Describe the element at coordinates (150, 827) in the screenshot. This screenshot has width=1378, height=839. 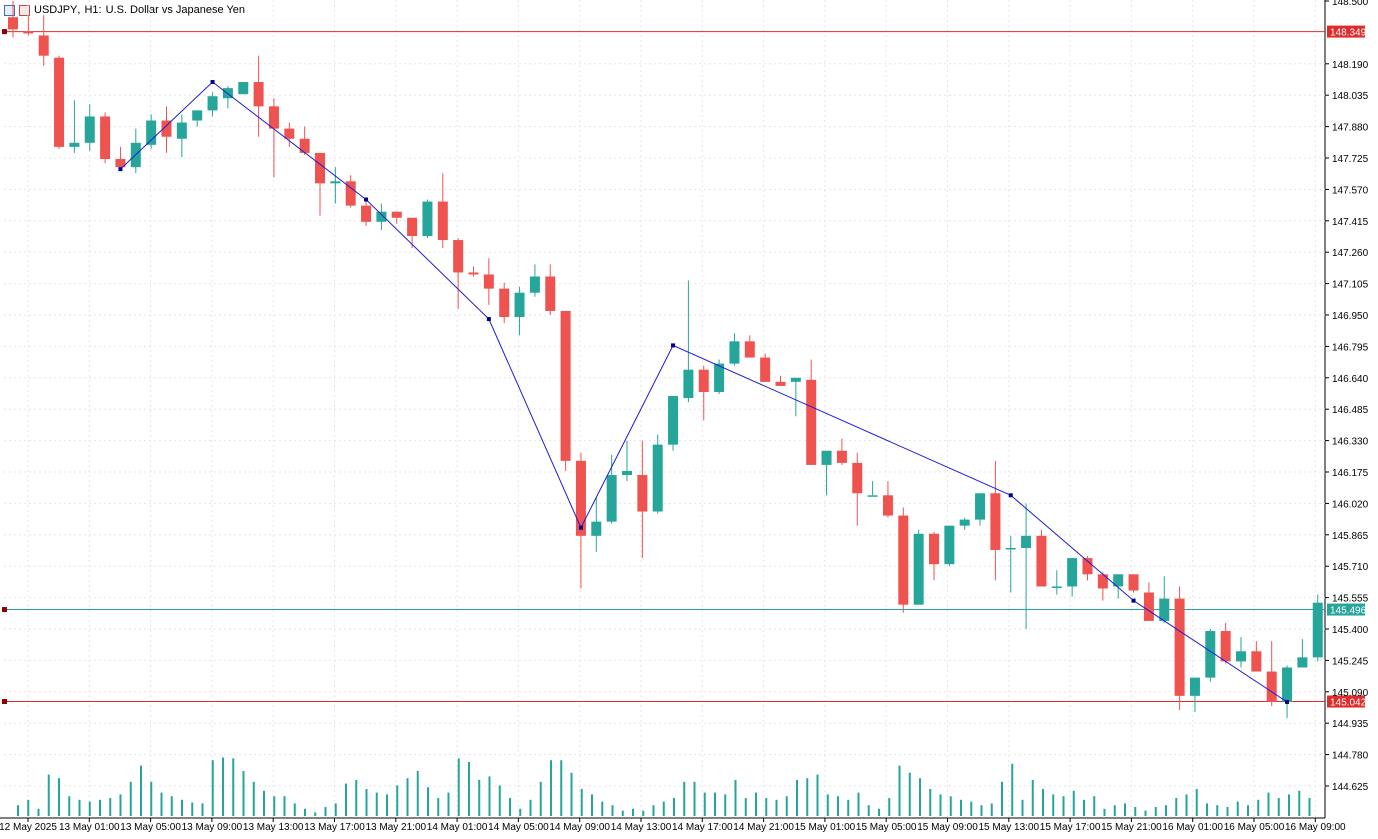
I see `time-tick-label: 13 May 05:00` at that location.